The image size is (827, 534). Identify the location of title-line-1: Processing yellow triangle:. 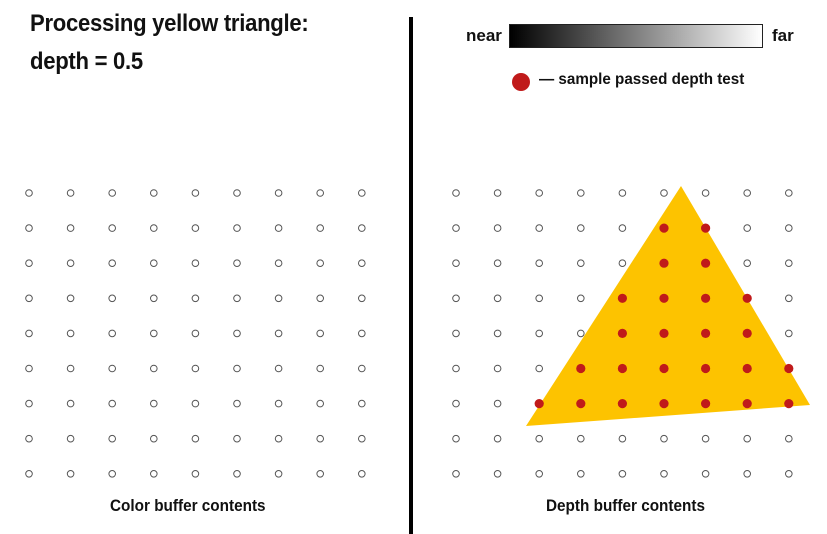
(169, 23).